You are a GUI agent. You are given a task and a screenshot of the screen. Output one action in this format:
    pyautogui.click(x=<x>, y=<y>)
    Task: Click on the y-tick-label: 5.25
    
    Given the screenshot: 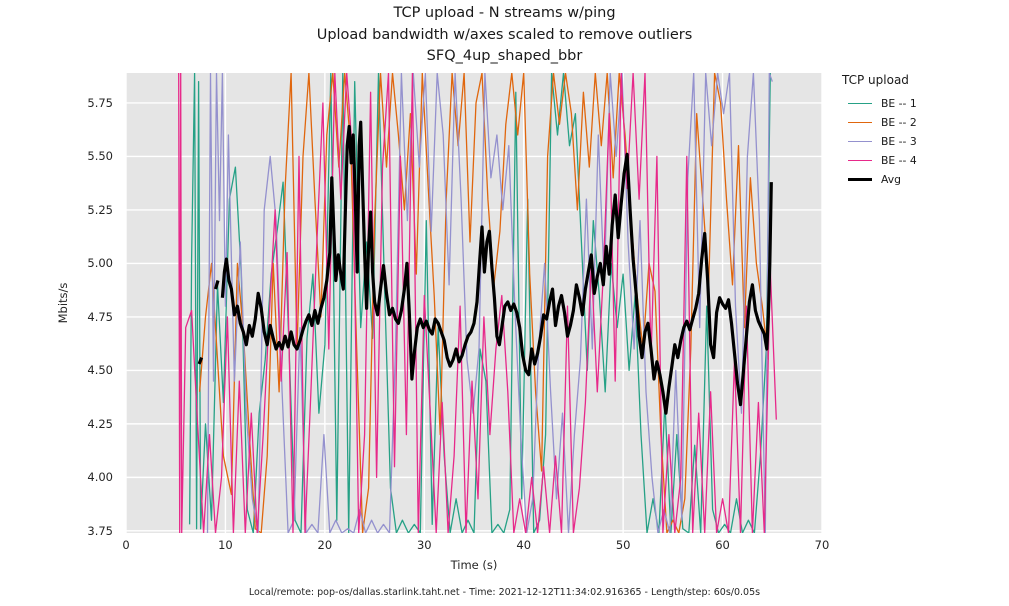 What is the action you would take?
    pyautogui.click(x=100, y=209)
    